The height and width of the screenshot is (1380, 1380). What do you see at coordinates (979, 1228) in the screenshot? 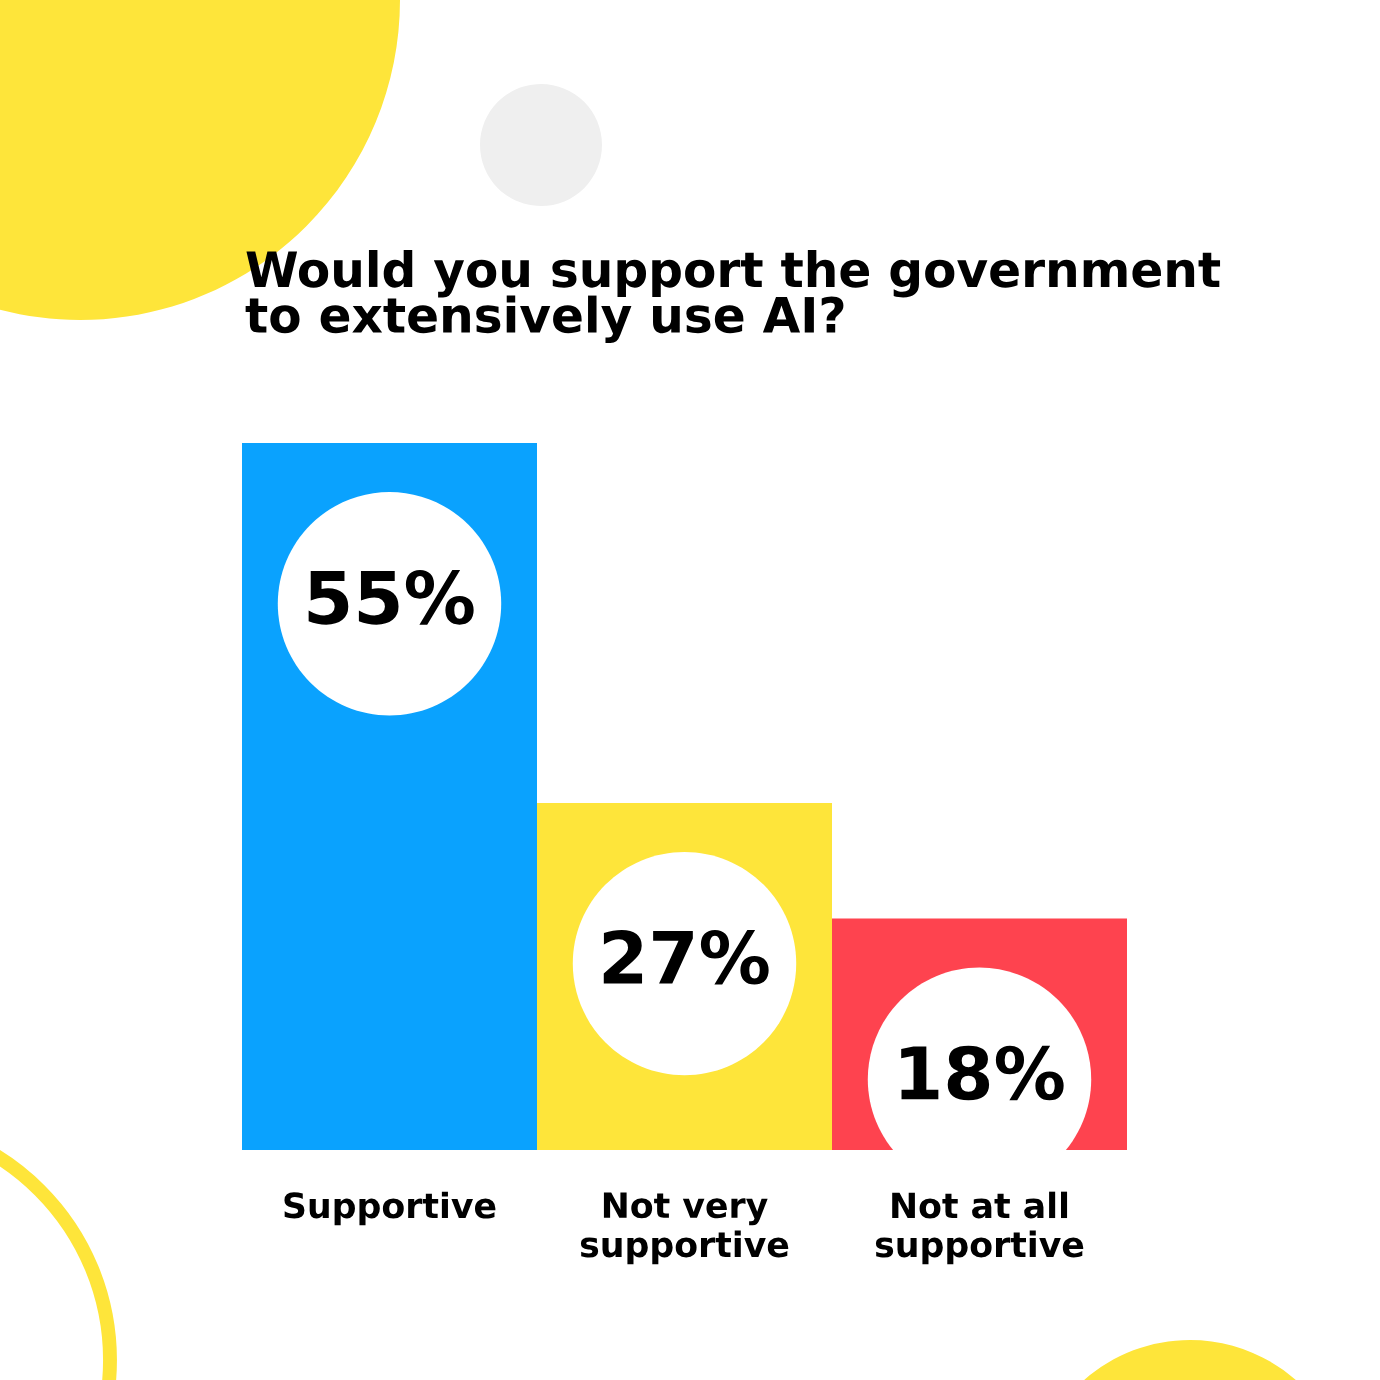
I see `x-tick-label: Not at all supportive` at bounding box center [979, 1228].